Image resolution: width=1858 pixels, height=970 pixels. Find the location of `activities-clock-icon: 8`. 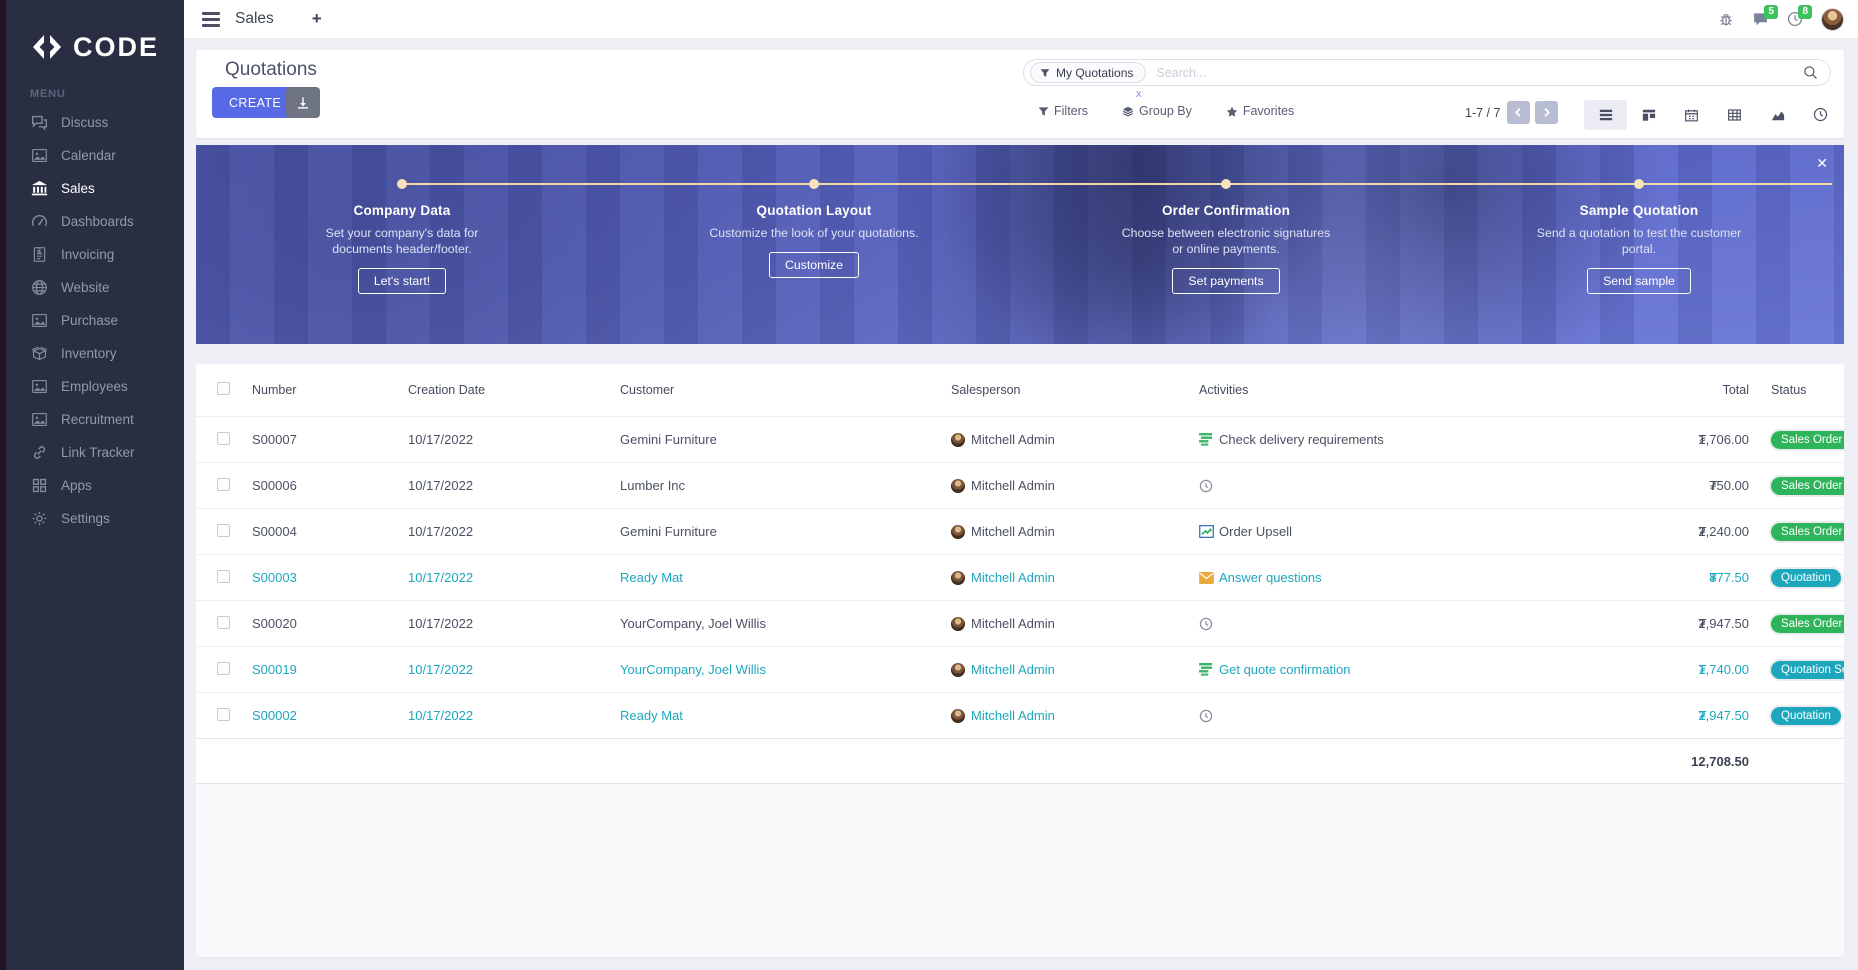

activities-clock-icon: 8 is located at coordinates (1799, 16).